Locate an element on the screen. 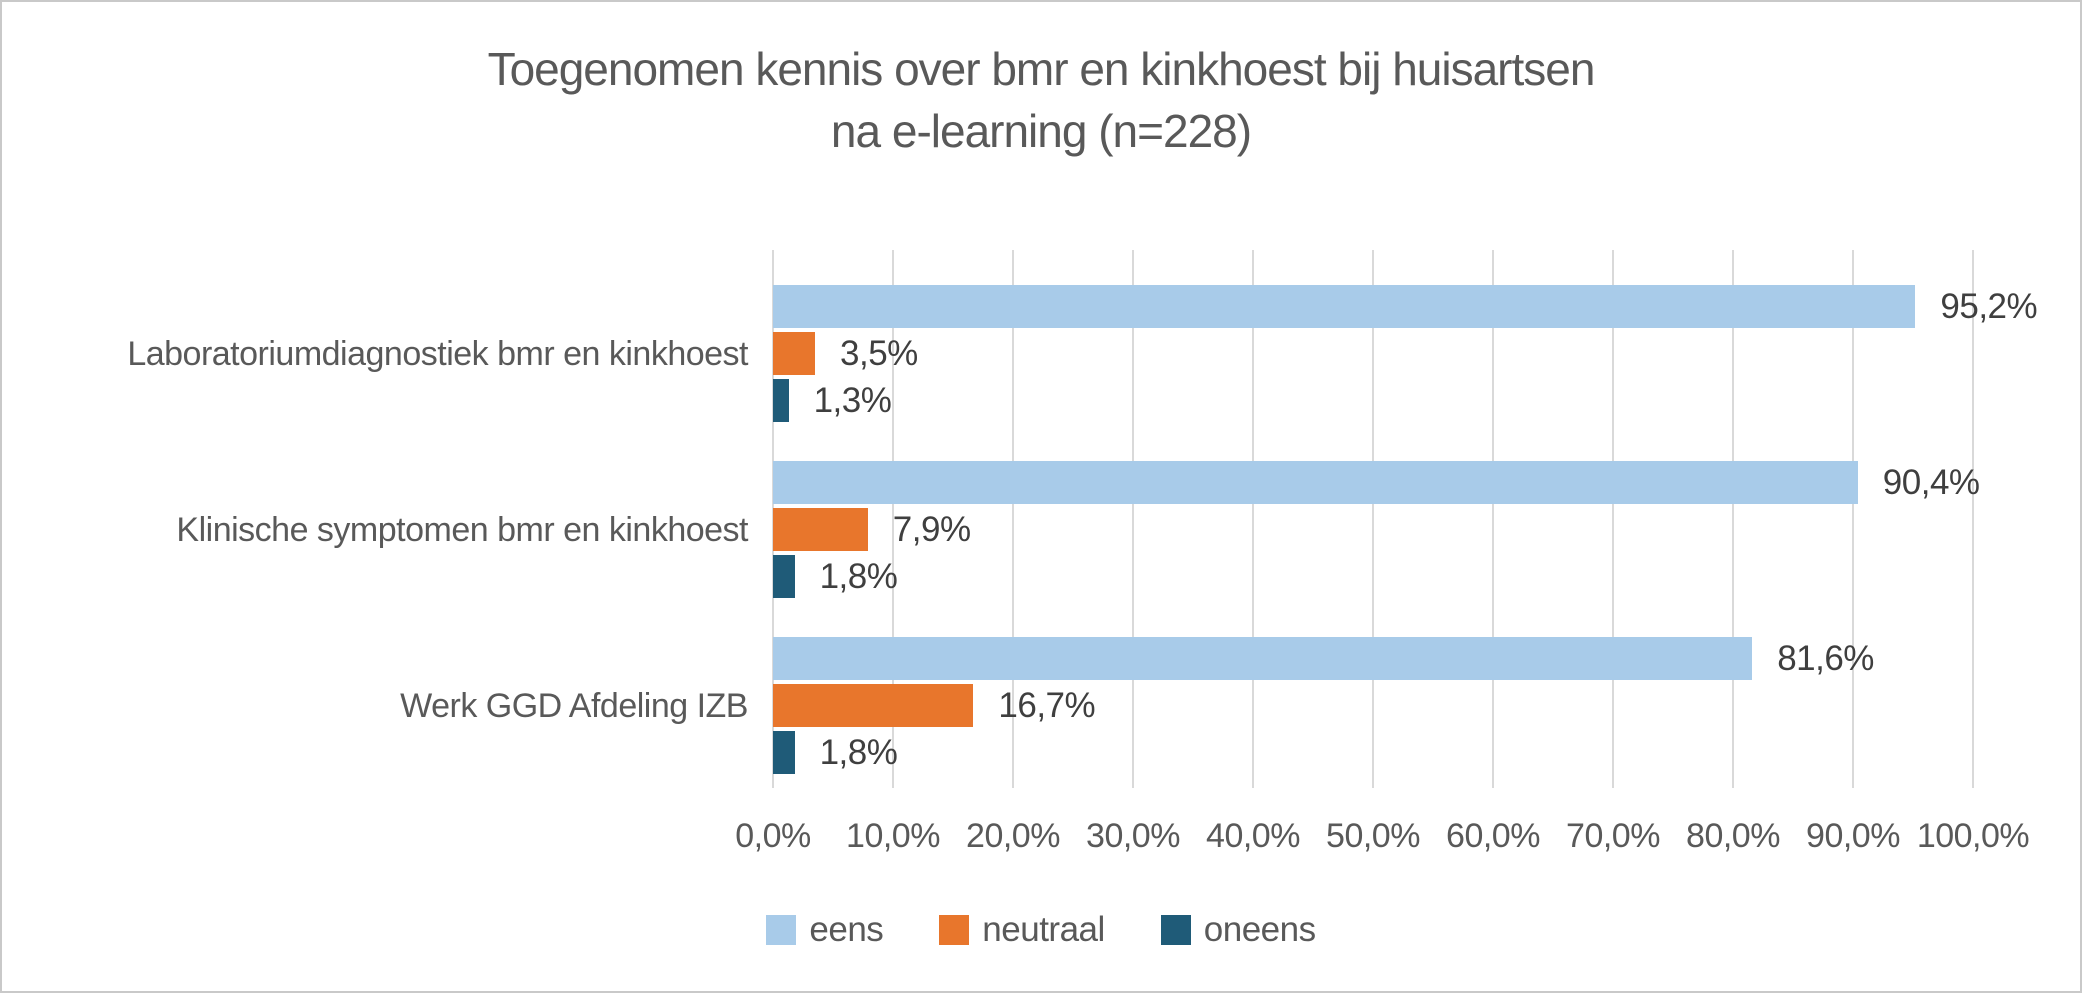 This screenshot has width=2082, height=993. x-tick-label: 40,0% is located at coordinates (1253, 836).